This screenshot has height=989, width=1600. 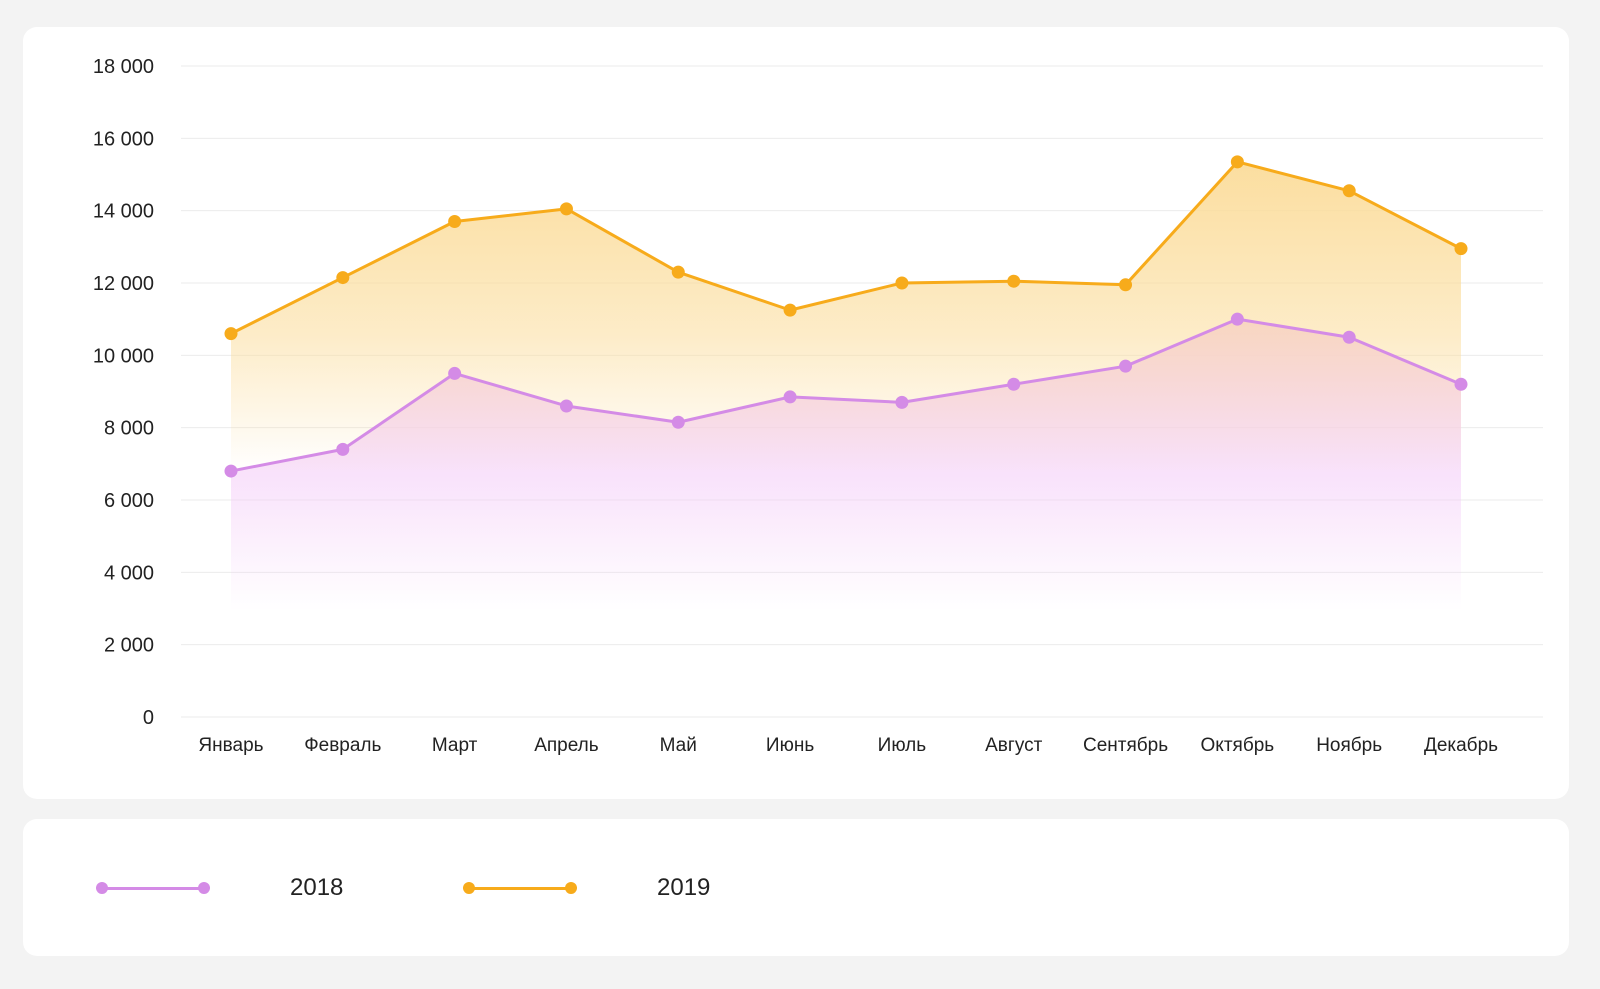 I want to click on y-tick-label: 2 000, so click(x=129, y=646).